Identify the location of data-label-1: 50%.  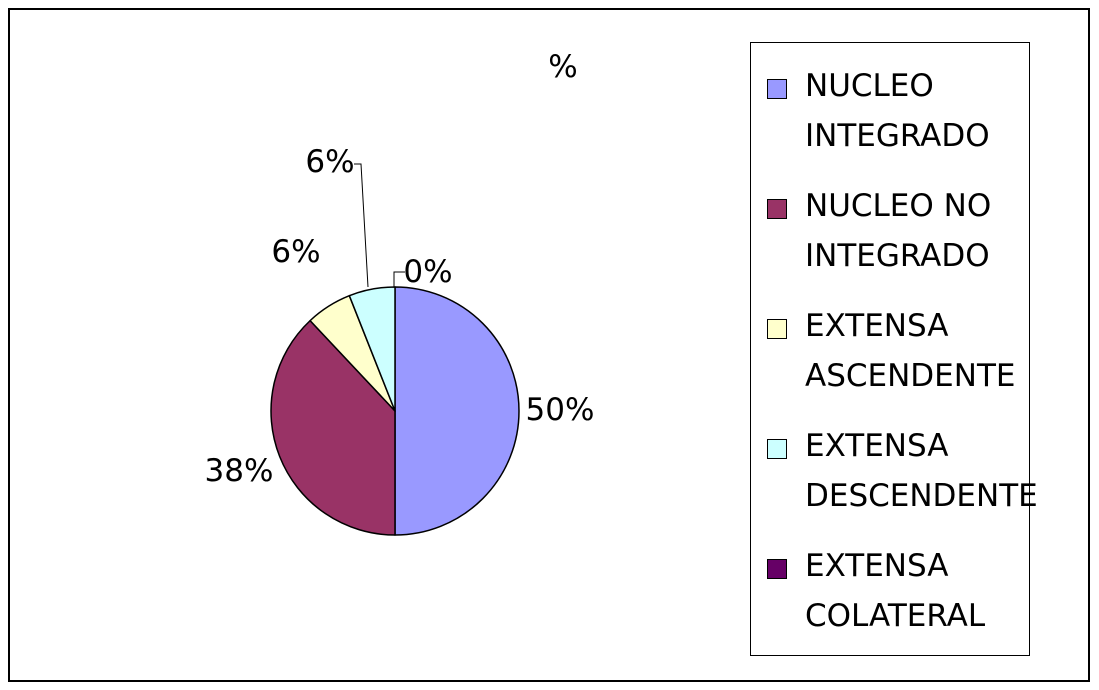
(560, 410).